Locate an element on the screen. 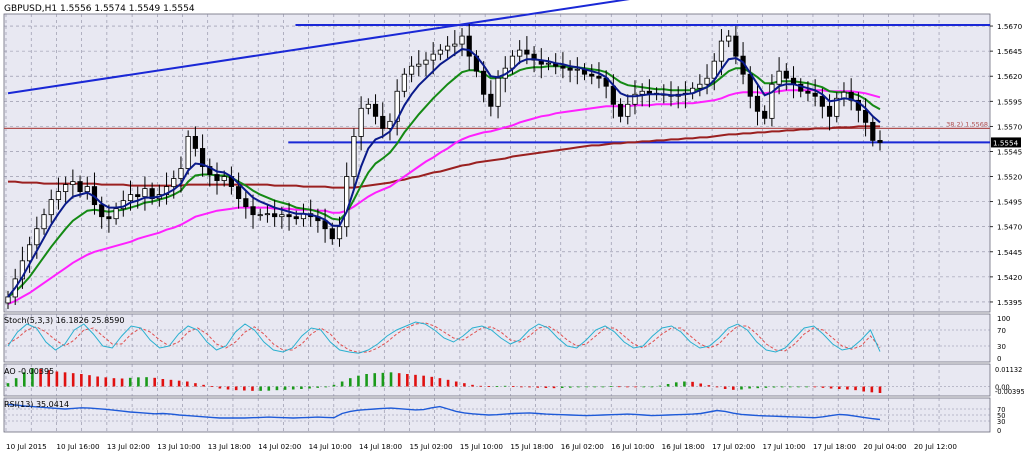 This screenshot has width=1024, height=461. rsi-y-label: 0 is located at coordinates (999, 431).